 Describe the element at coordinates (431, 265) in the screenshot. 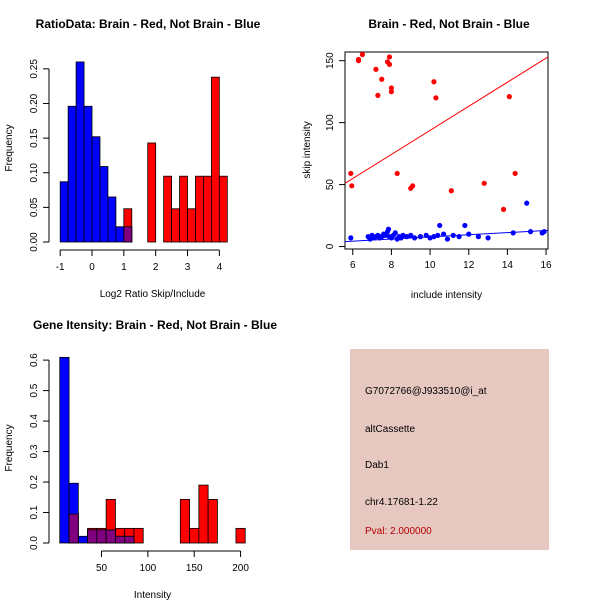

I see `intensity-scatter-xtick-label-2: 10` at that location.